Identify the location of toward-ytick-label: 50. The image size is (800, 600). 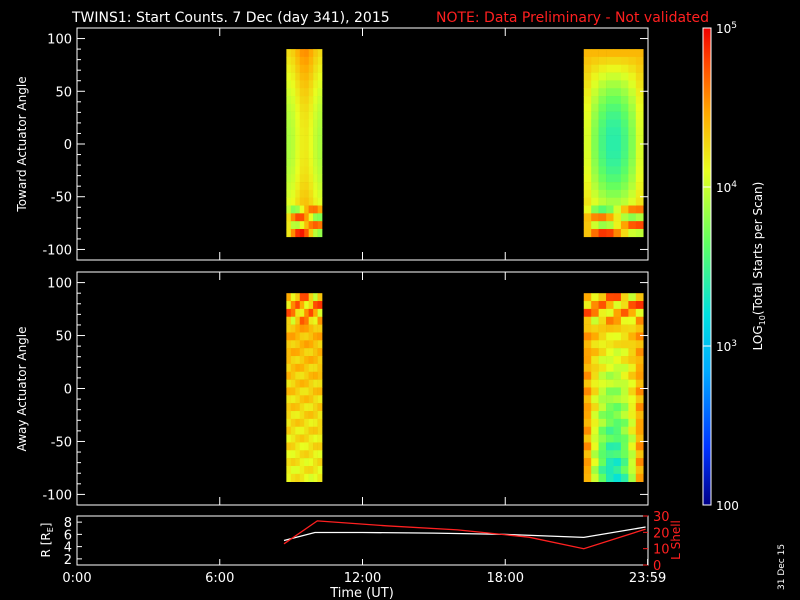
(63, 92).